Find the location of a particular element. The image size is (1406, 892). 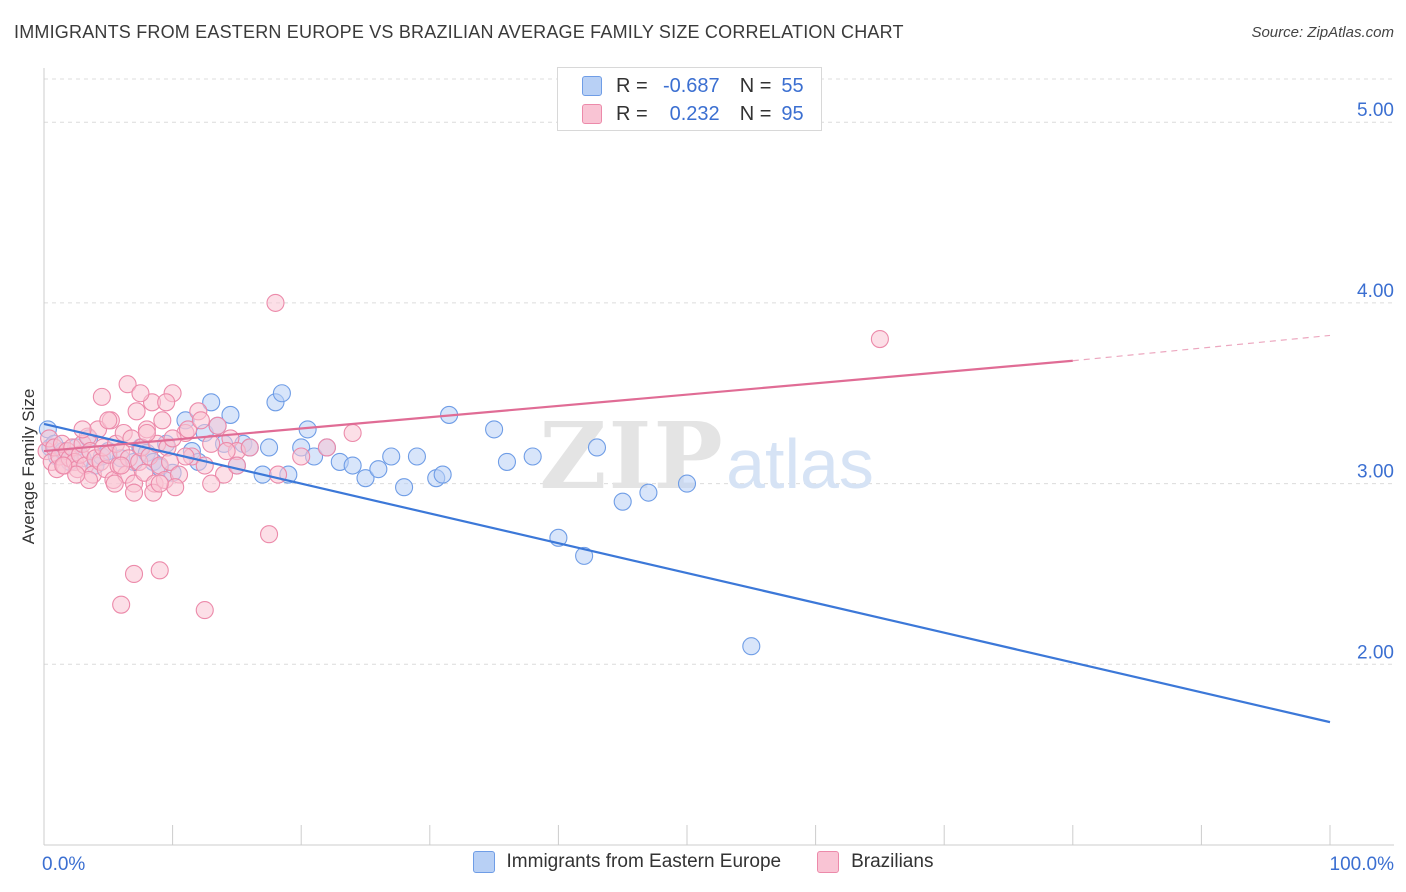

y-tick-label: 5.00 is located at coordinates (1375, 110).